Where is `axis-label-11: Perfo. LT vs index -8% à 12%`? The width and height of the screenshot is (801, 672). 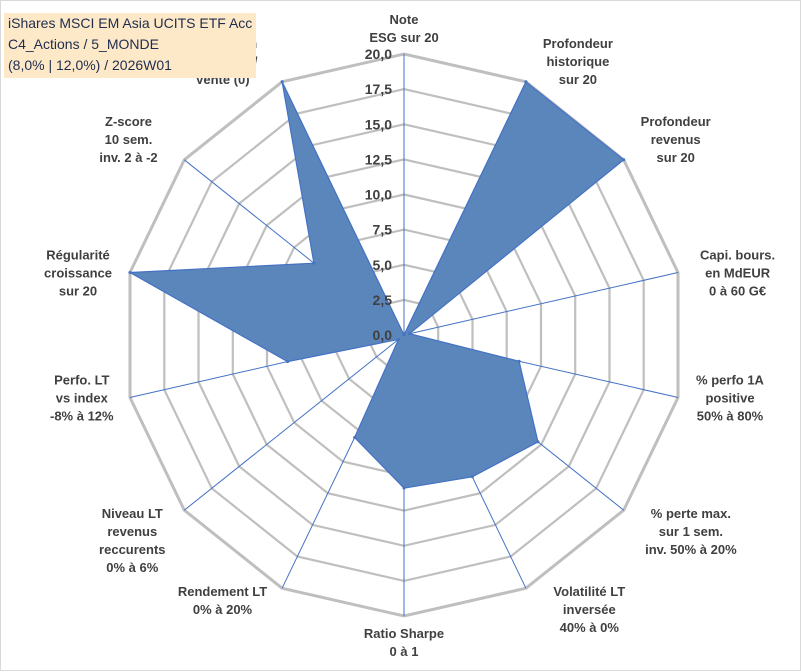 axis-label-11: Perfo. LT vs index -8% à 12% is located at coordinates (82, 398).